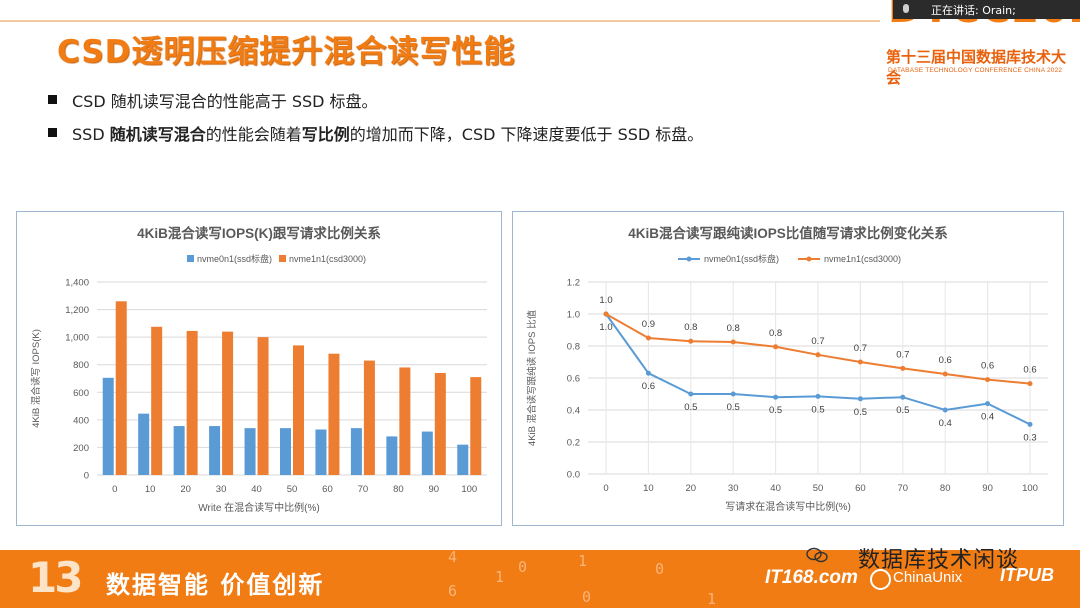 The width and height of the screenshot is (1080, 608). Describe the element at coordinates (788, 233) in the screenshot. I see `chart-title: 4KiB混合读写跟纯读IOPS比值随写请求比例变化关系` at that location.